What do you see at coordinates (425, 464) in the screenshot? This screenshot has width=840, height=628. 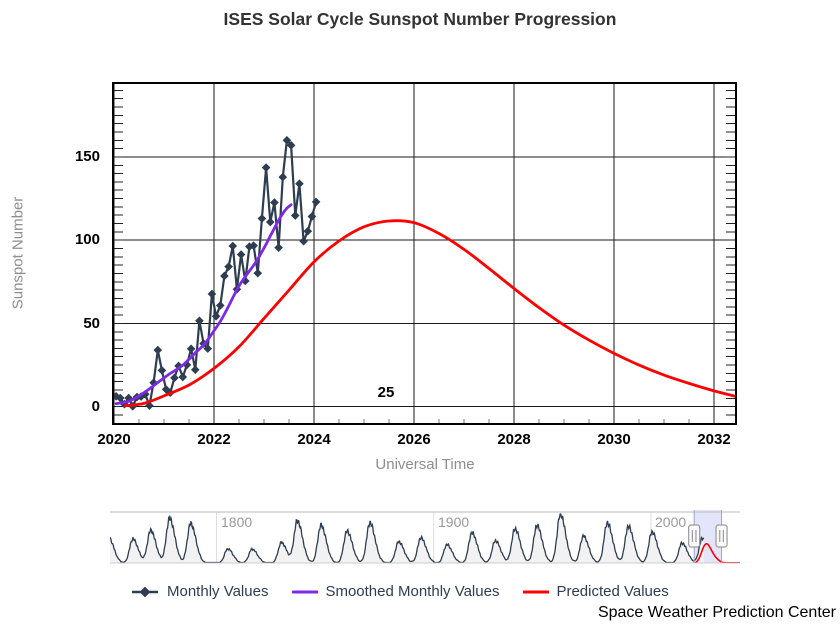 I see `x-axis-title: Universal Time` at bounding box center [425, 464].